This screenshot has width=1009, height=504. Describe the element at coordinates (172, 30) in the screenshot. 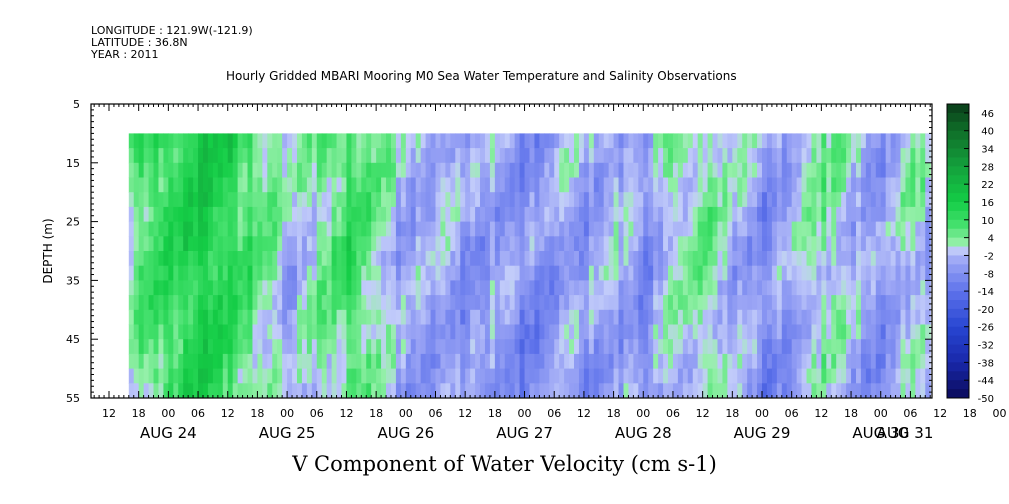

I see `longitude-label: LONGITUDE : 121.9W(-121.9)` at that location.